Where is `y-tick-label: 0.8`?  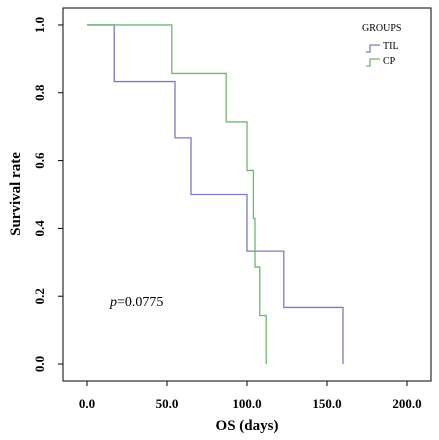
y-tick-label: 0.8 is located at coordinates (39, 92).